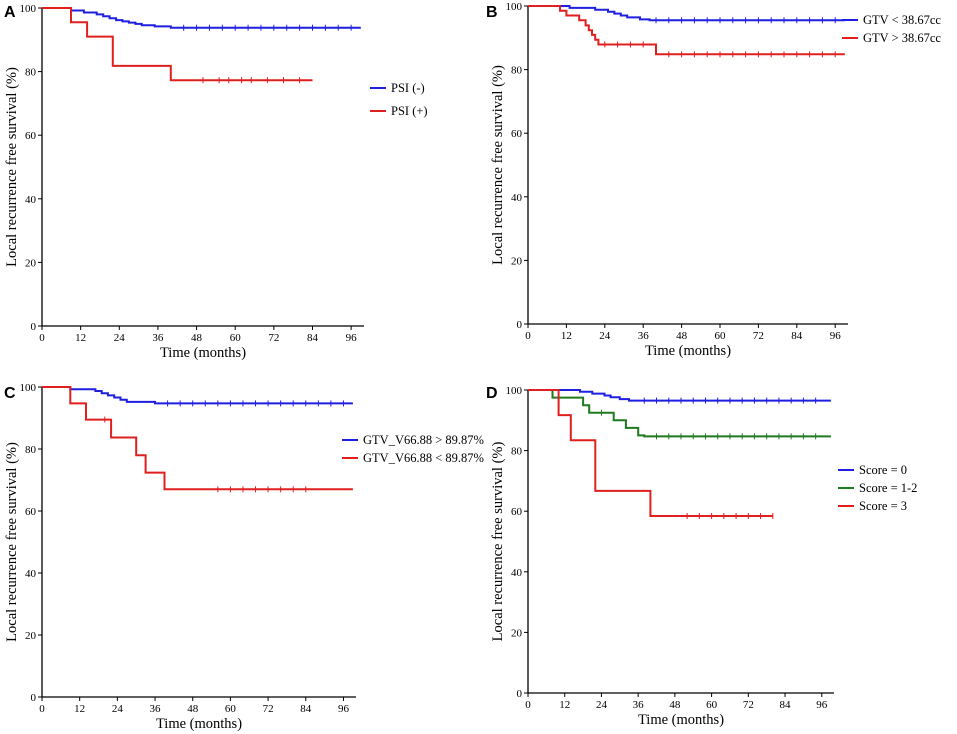  I want to click on legend-label: PSI (+), so click(409, 111).